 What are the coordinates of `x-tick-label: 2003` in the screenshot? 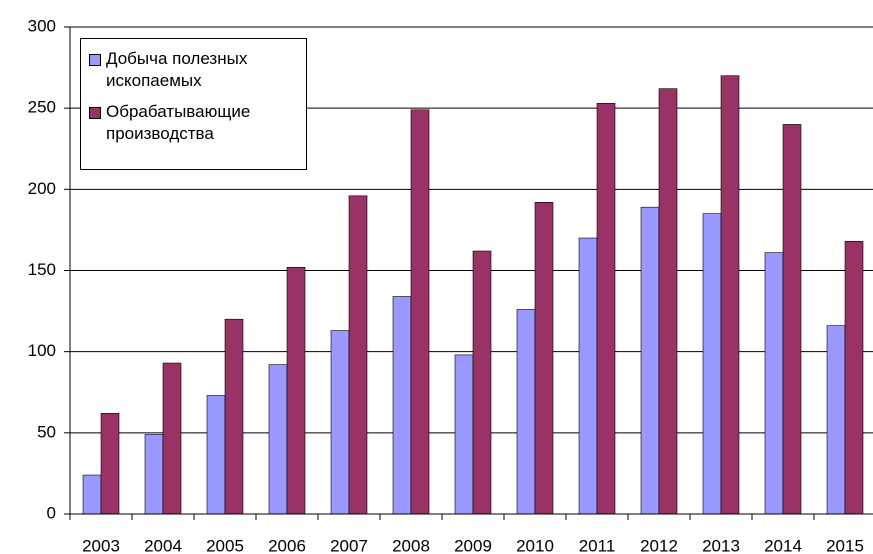 It's located at (101, 545).